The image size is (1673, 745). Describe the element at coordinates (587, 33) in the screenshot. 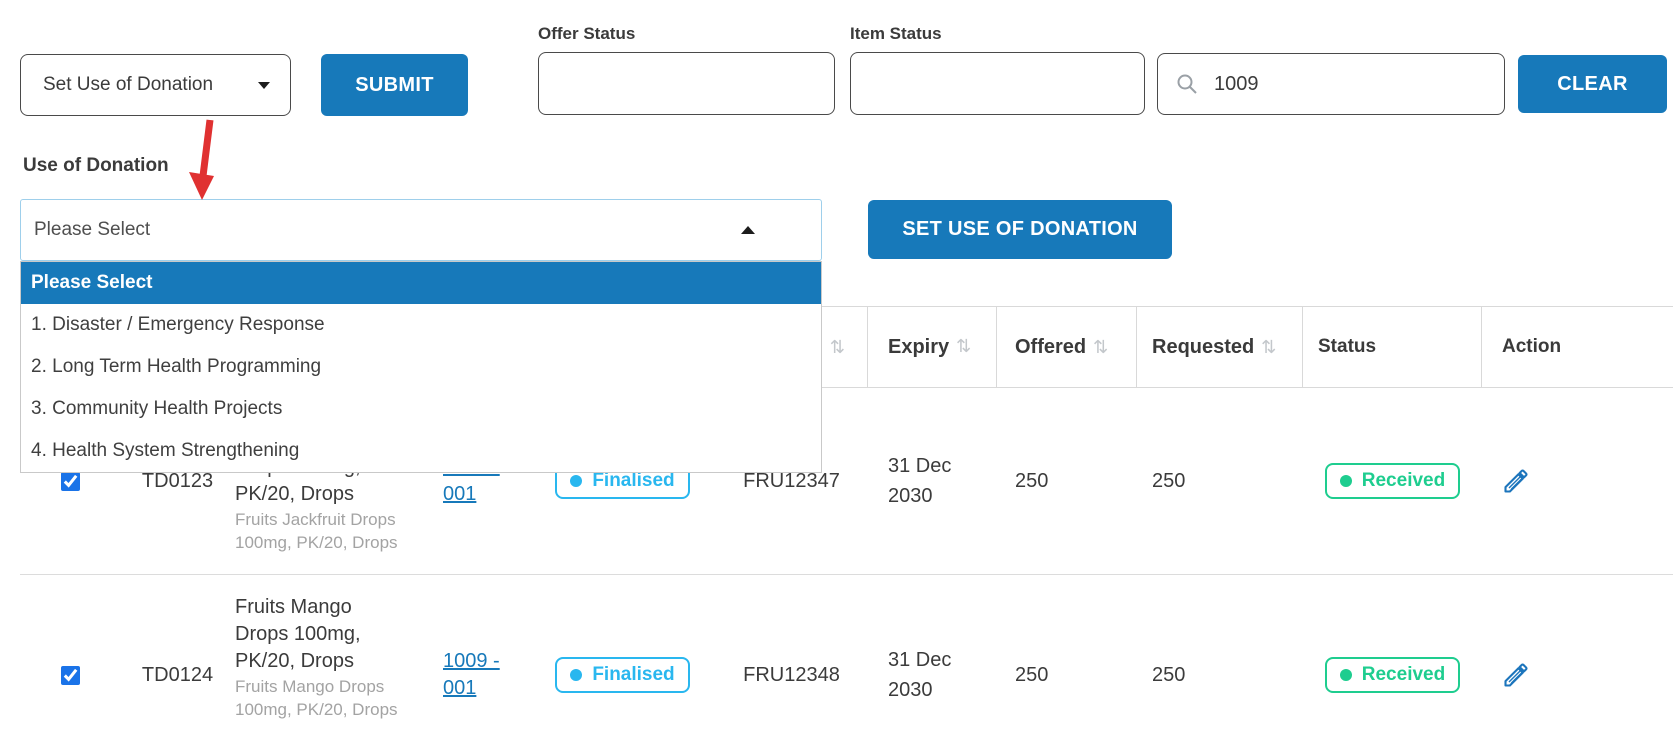

I see `offer-status-label: Offer Status` at that location.